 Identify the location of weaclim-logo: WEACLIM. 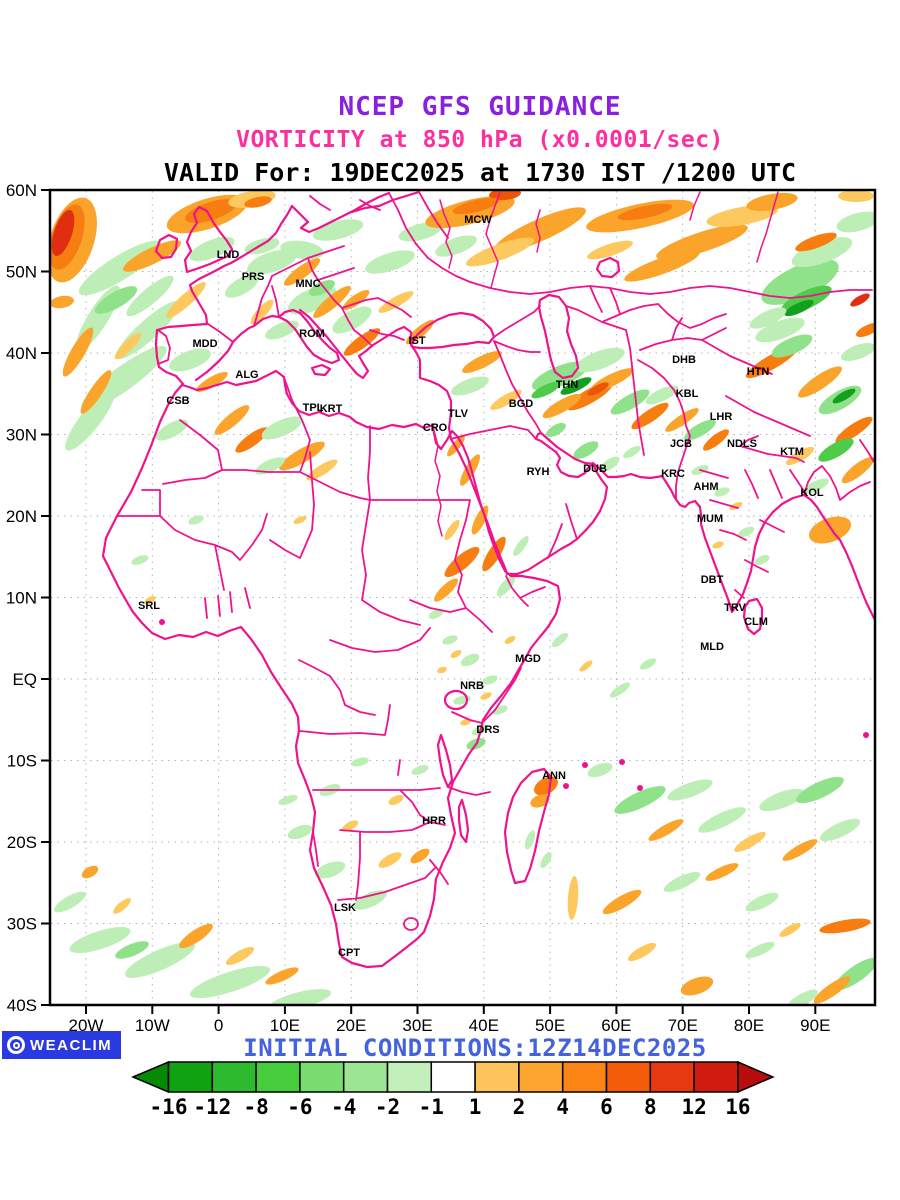
(62, 1045).